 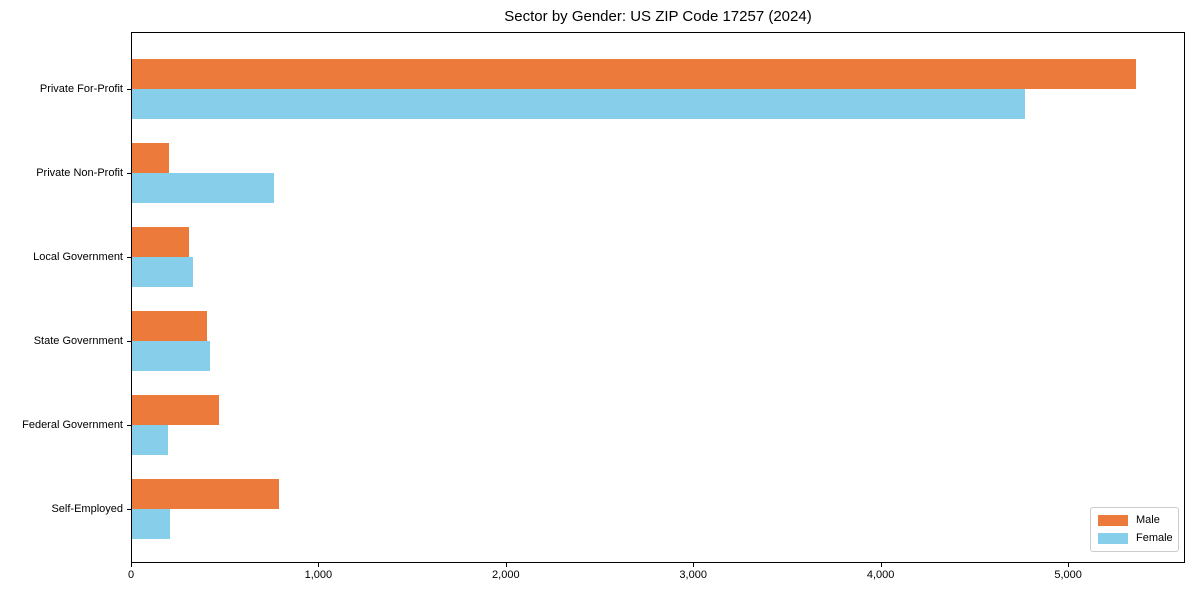 I want to click on bar-male-local-government, so click(x=160, y=242).